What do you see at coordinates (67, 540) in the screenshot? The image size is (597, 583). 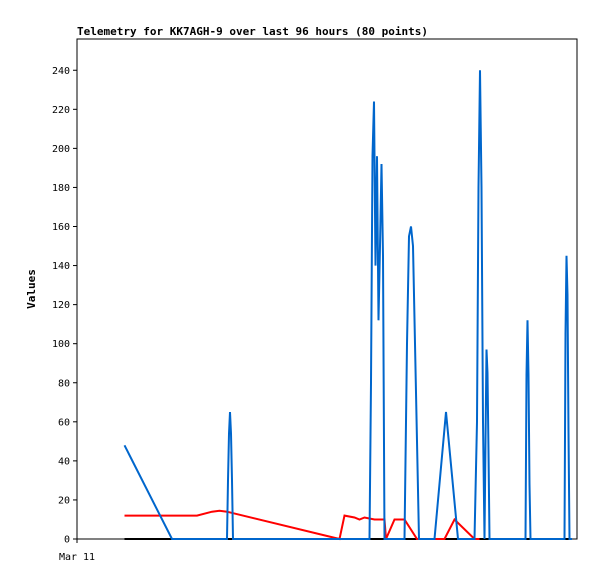 I see `y-tick-label: 0` at bounding box center [67, 540].